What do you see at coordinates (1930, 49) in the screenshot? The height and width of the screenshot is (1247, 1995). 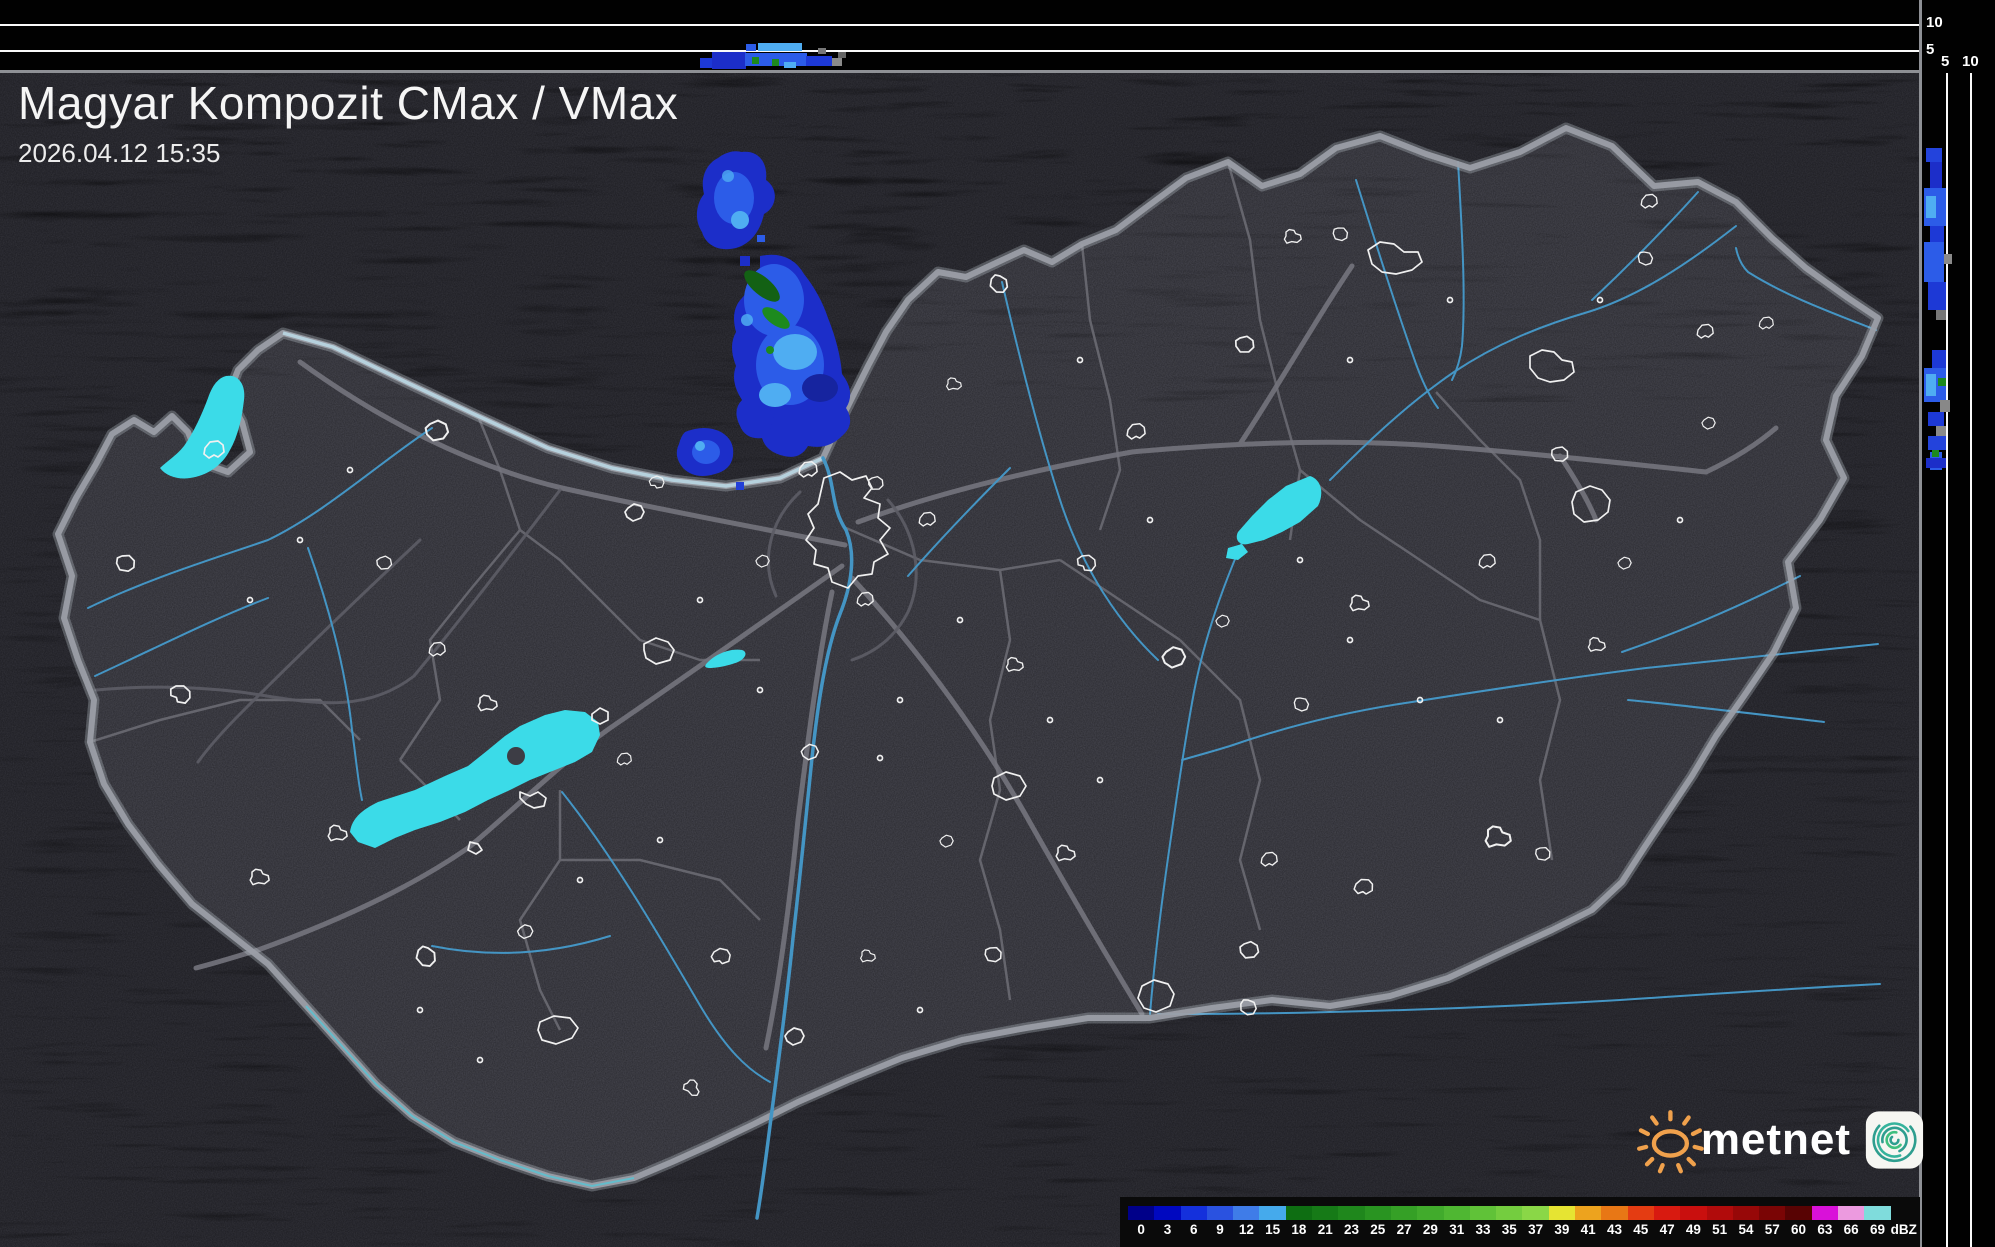 I see `top-profile-label-5: 5` at bounding box center [1930, 49].